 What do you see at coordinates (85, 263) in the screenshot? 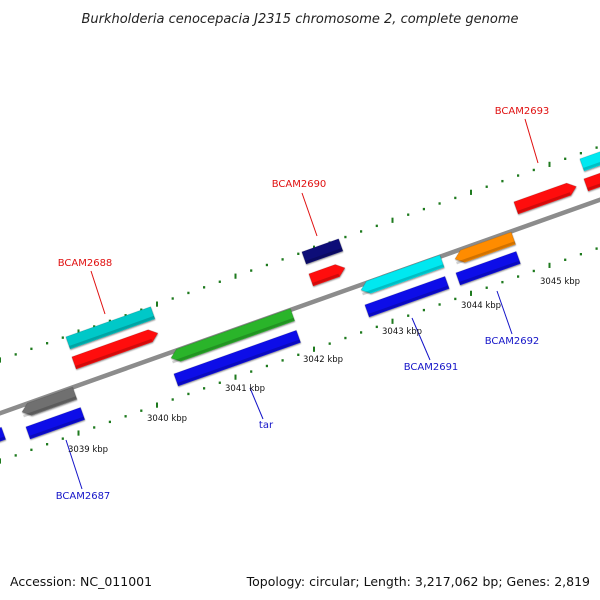
I see `gene-label-bcam2688: BCAM2688` at bounding box center [85, 263].